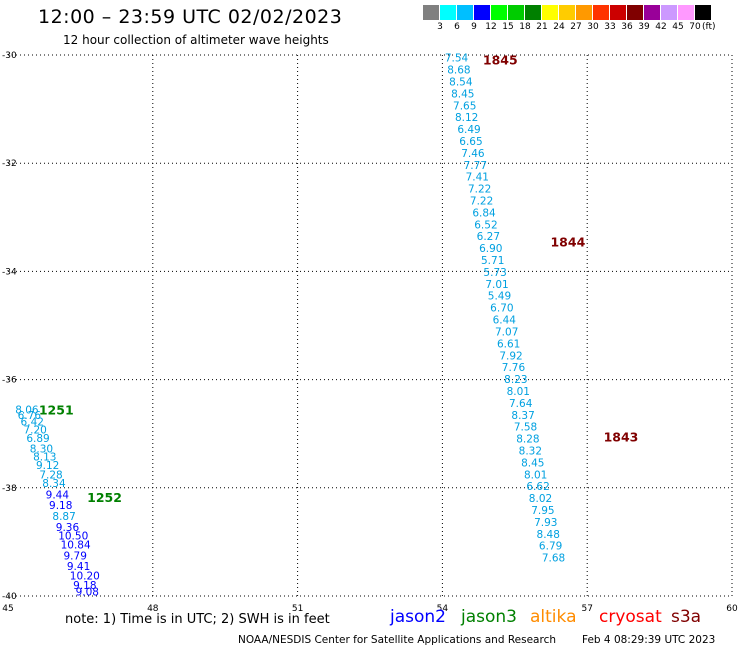 Image resolution: width=740 pixels, height=650 pixels. What do you see at coordinates (75, 556) in the screenshot?
I see `swh-value: 9.79` at bounding box center [75, 556].